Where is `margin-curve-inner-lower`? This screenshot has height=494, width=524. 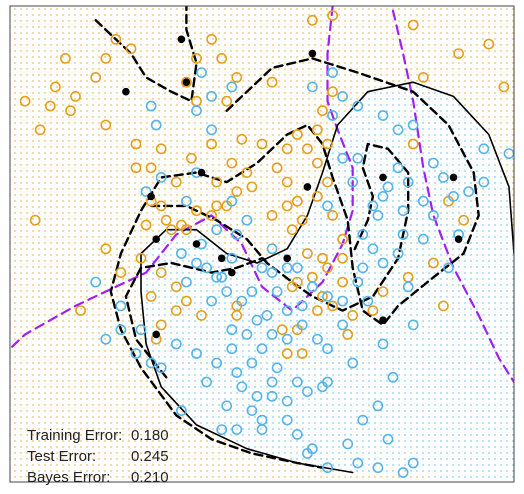
margin-curve-inner-lower is located at coordinates (194, 318).